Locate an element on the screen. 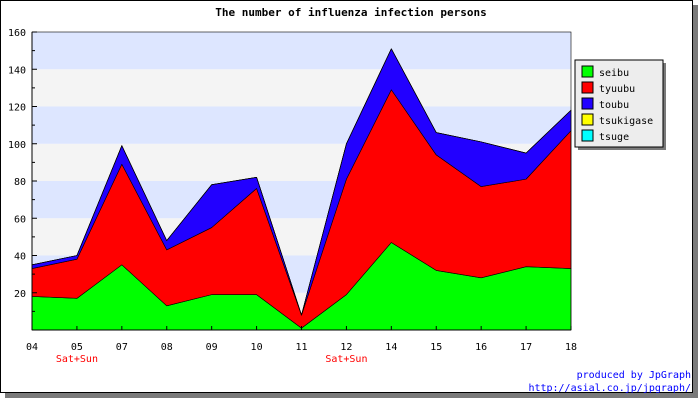 The width and height of the screenshot is (700, 401). y-tick-label: 40 is located at coordinates (20, 257).